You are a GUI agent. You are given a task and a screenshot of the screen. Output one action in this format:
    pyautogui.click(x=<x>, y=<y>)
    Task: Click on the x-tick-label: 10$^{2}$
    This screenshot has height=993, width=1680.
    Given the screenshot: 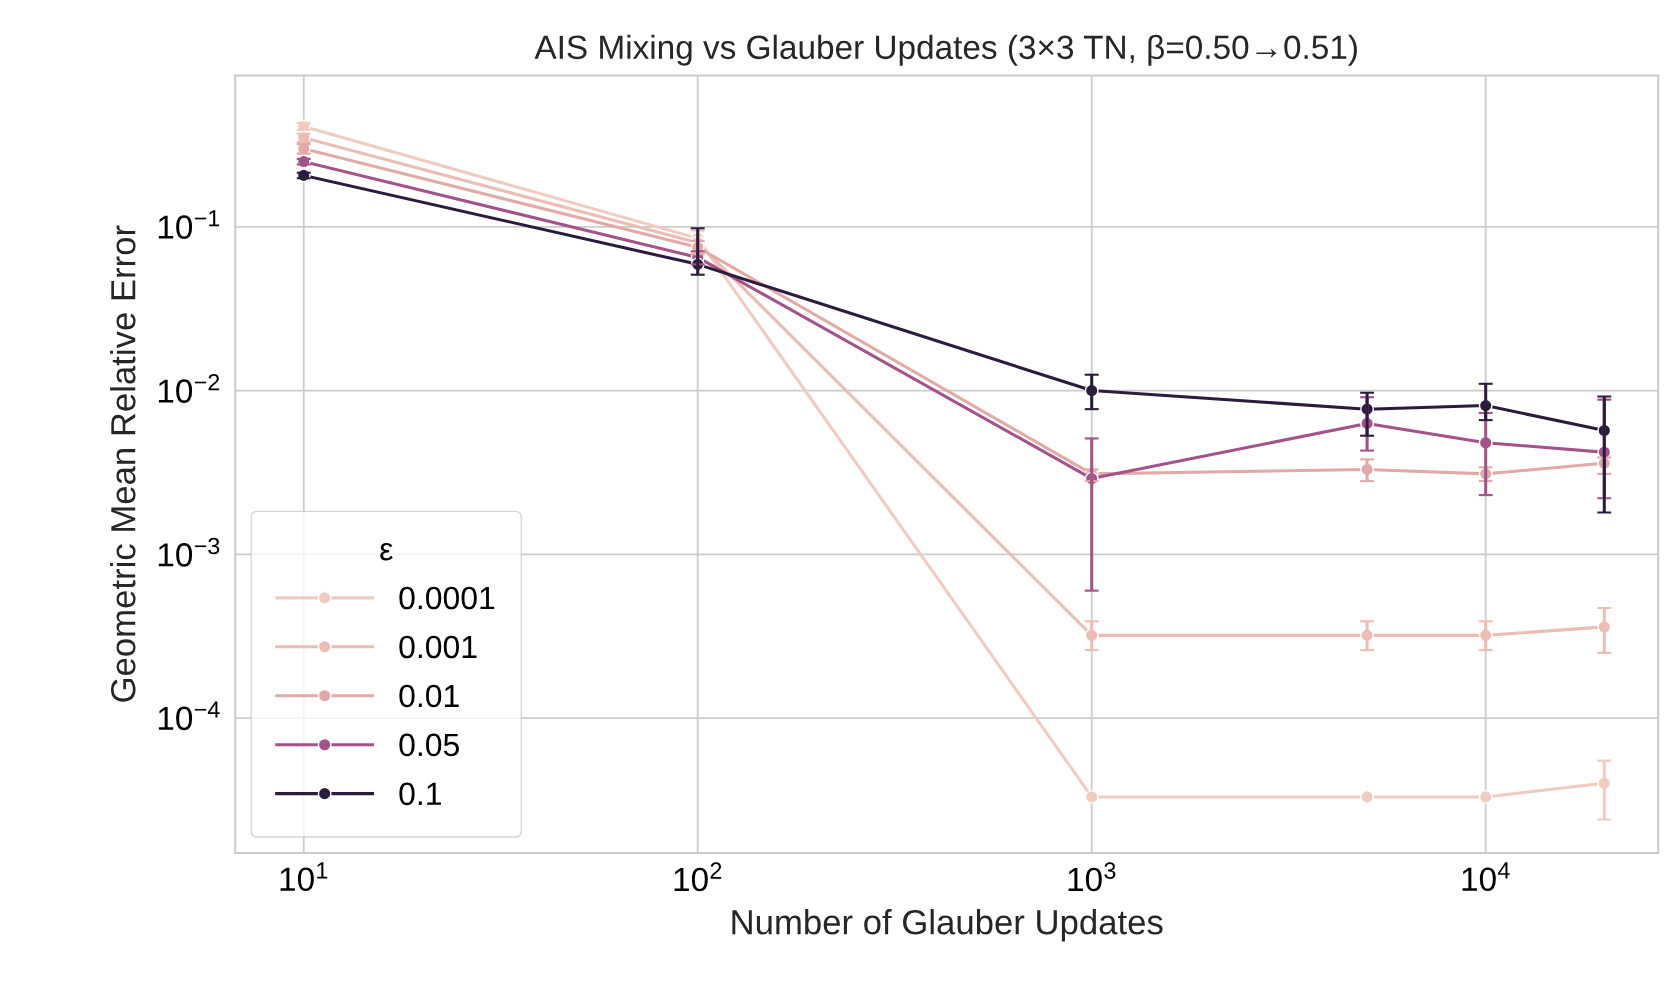 What is the action you would take?
    pyautogui.click(x=698, y=877)
    